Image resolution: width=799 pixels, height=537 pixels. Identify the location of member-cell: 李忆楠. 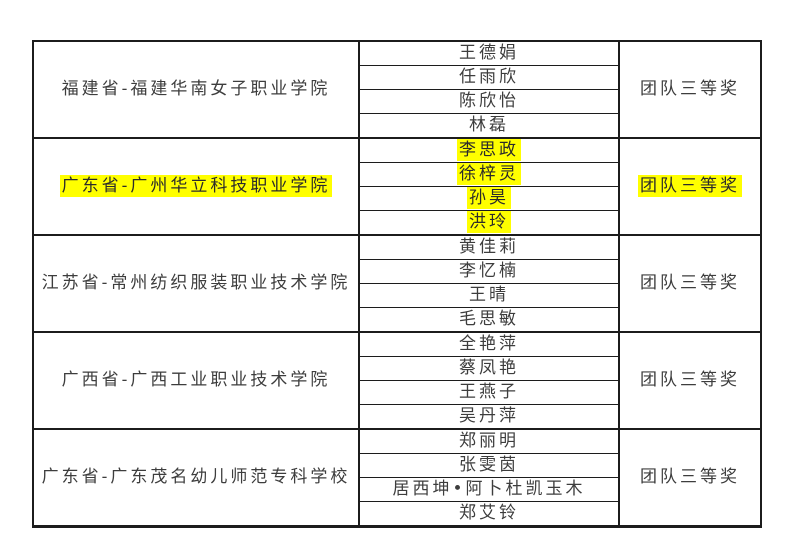
(489, 271).